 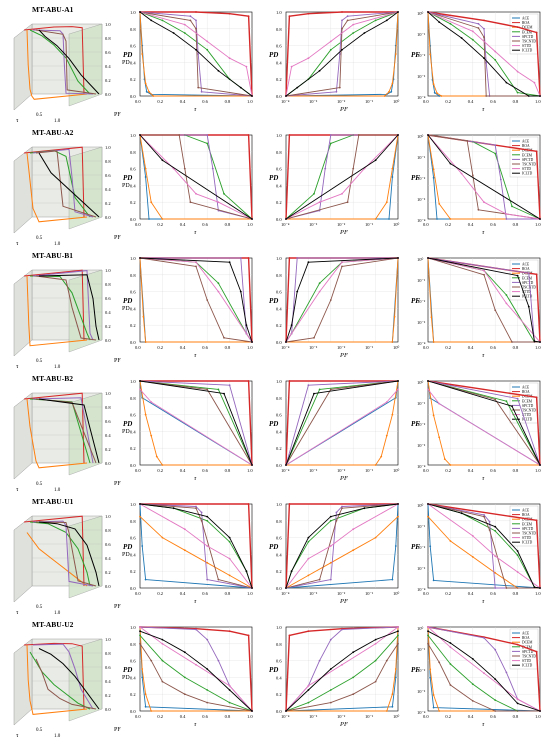 What do you see at coordinates (69, 679) in the screenshot?
I see `cube-curve-icltd` at bounding box center [69, 679].